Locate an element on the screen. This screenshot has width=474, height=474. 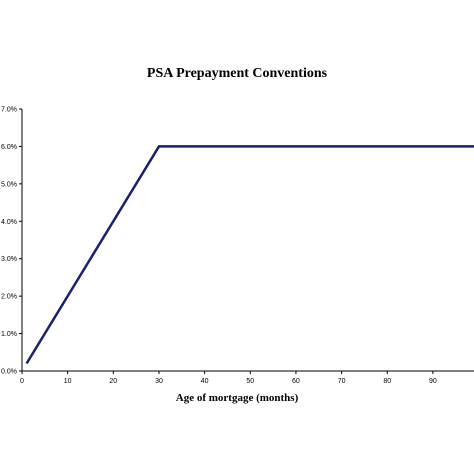
chart-title: PSA Prepayment Conventions is located at coordinates (237, 73).